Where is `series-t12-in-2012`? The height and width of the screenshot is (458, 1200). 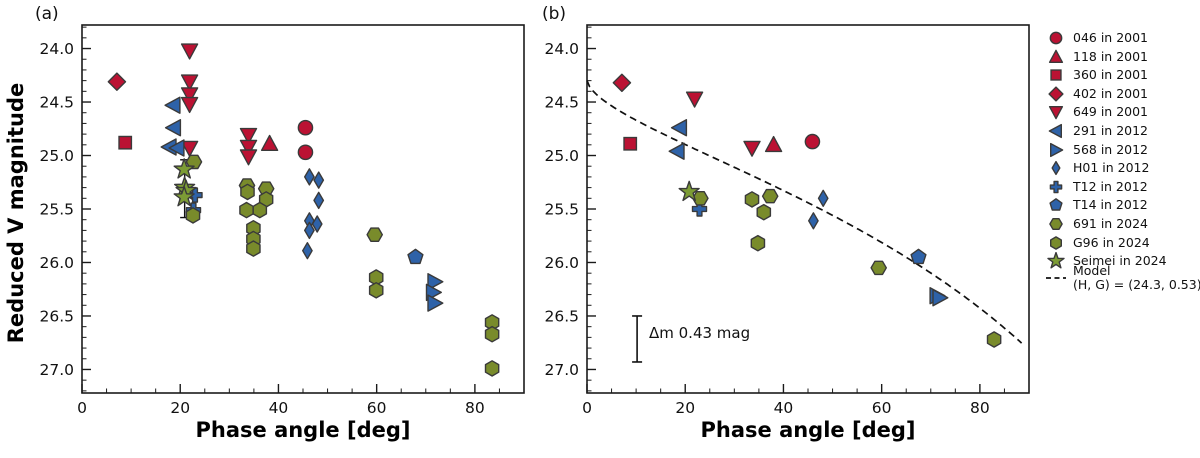 series-t12-in-2012 is located at coordinates (699, 209).